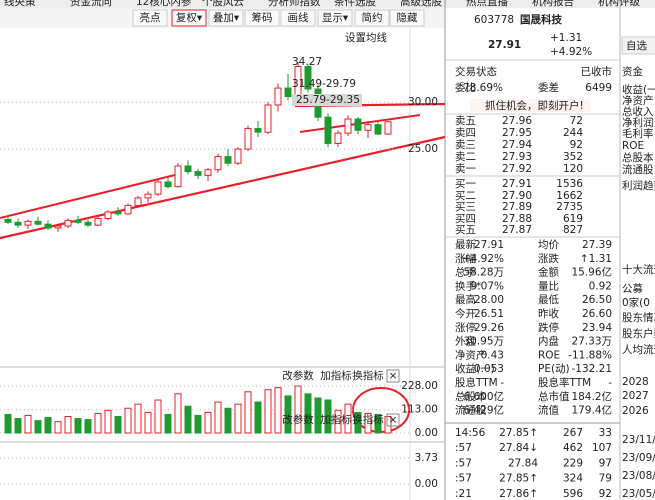 Image resolution: width=655 pixels, height=500 pixels. I want to click on side-item: 流通股, so click(638, 169).